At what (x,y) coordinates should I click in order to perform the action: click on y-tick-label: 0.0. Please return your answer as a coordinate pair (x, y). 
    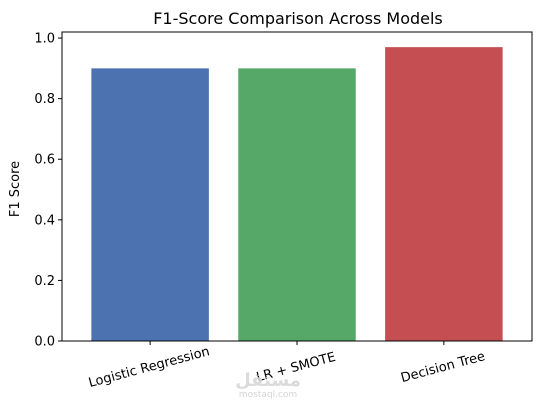
    Looking at the image, I should click on (44, 342).